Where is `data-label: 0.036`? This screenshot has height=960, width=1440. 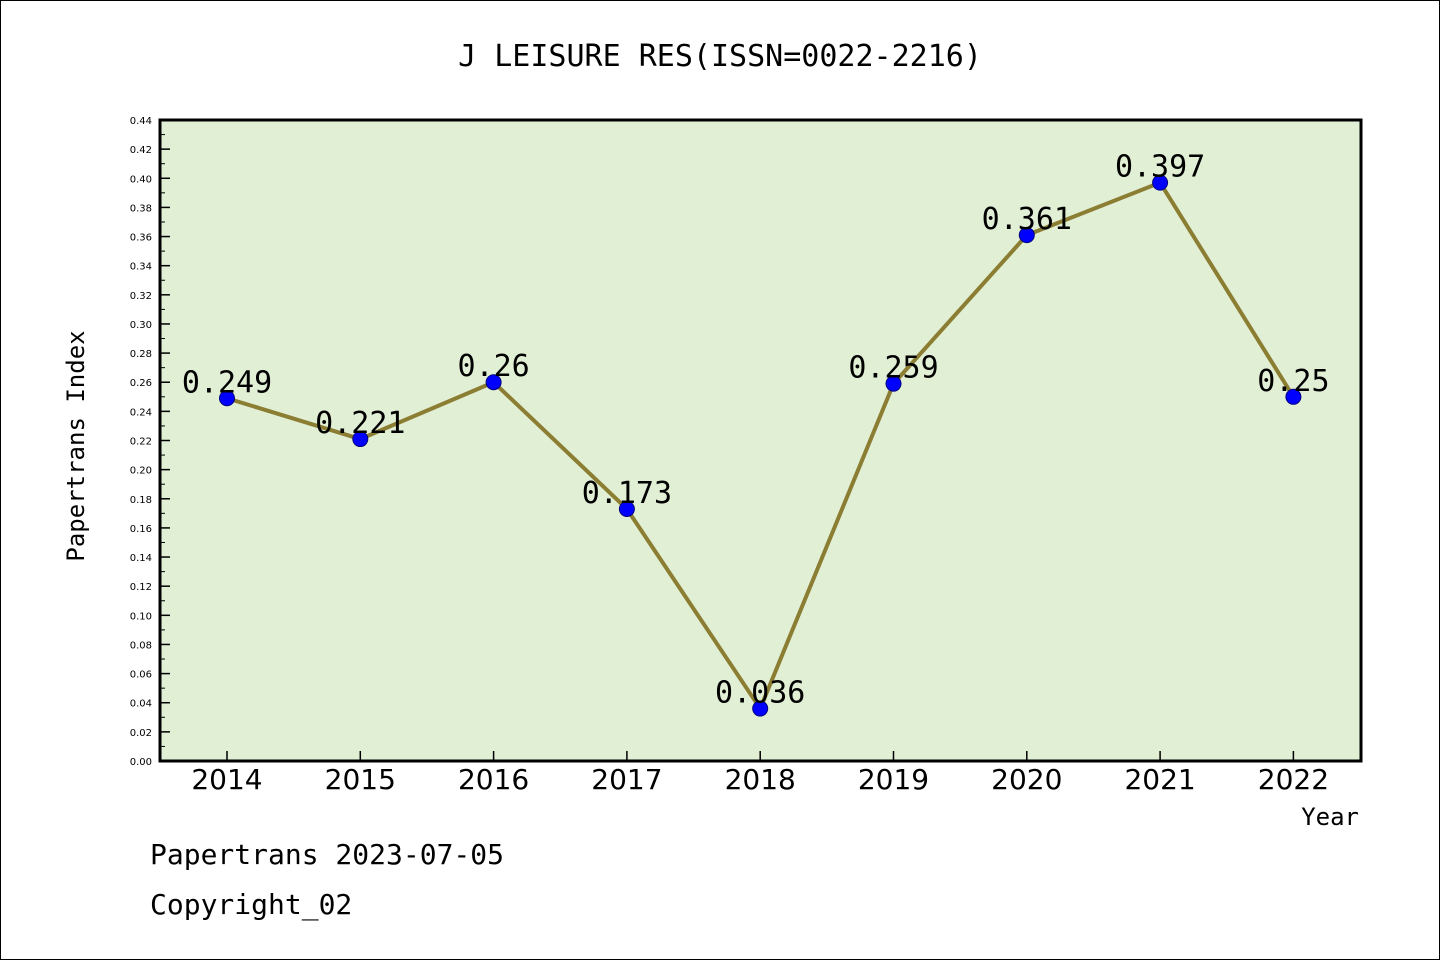
data-label: 0.036 is located at coordinates (760, 693).